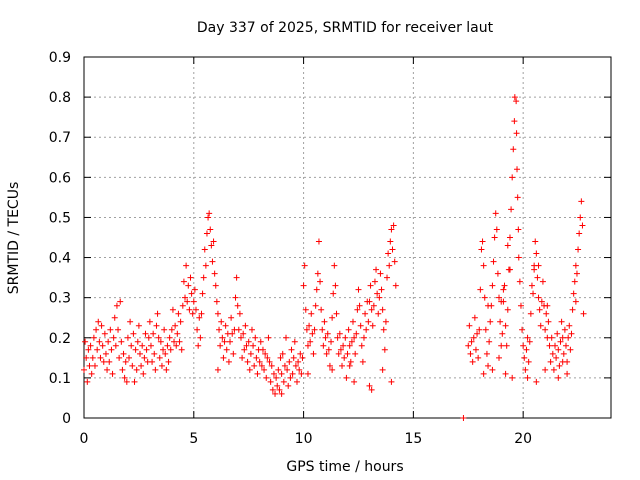 The width and height of the screenshot is (640, 480). What do you see at coordinates (66, 419) in the screenshot?
I see `y-tick-label: 0` at bounding box center [66, 419].